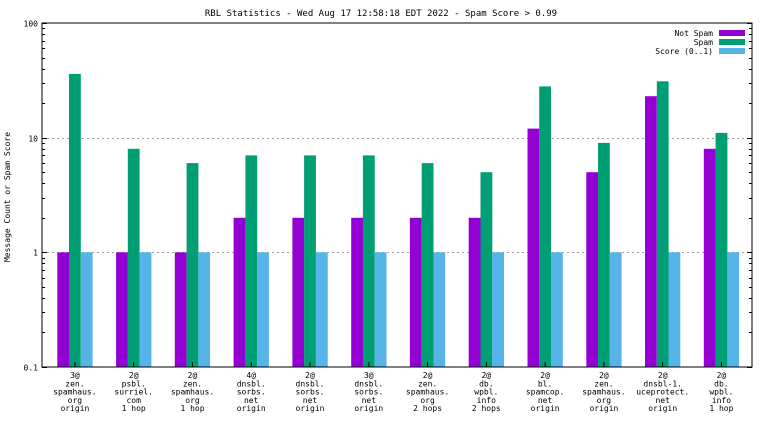 Image resolution: width=768 pixels, height=436 pixels. Describe the element at coordinates (545, 392) in the screenshot. I see `x-category-label: spamcop.` at that location.